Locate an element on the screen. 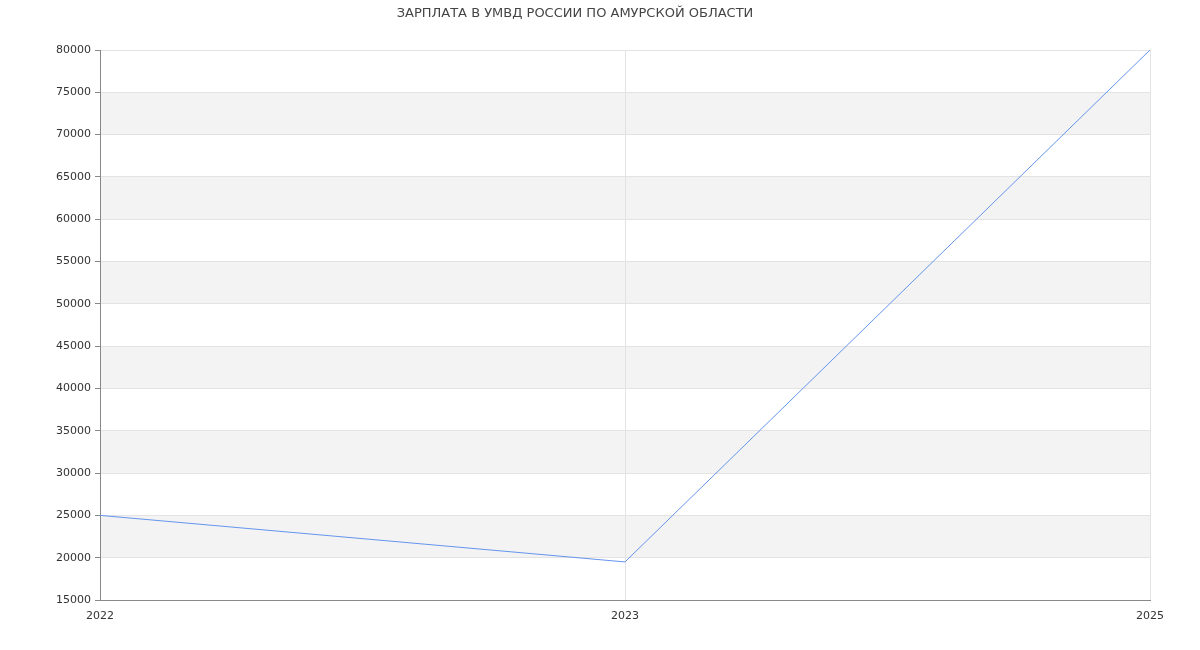  y-tick-label: 80000 is located at coordinates (73, 49).